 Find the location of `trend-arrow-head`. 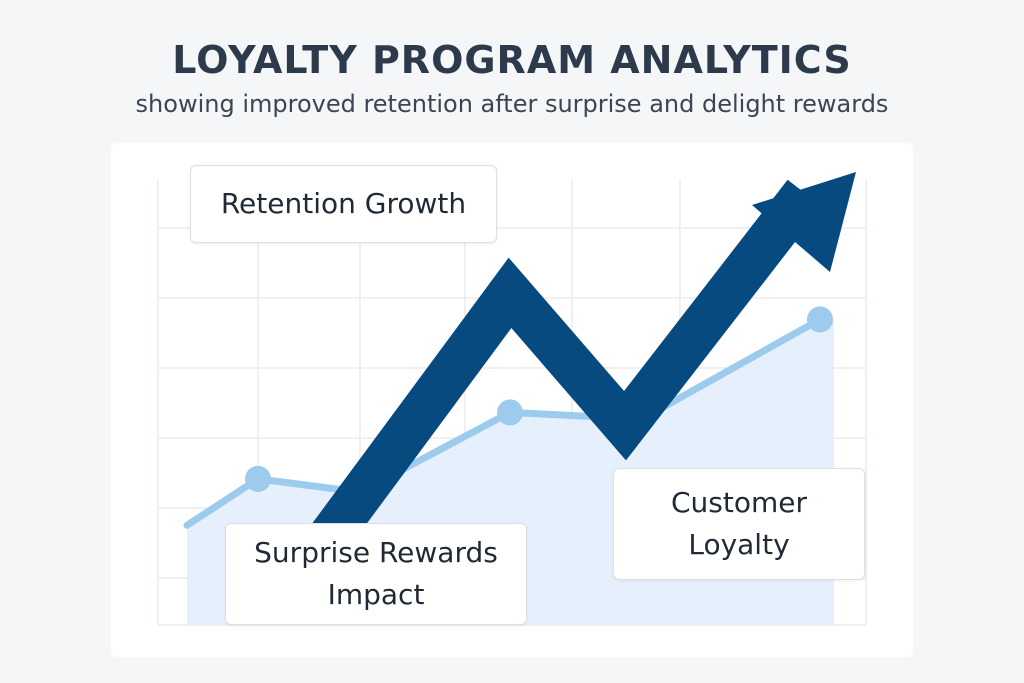

trend-arrow-head is located at coordinates (804, 222).